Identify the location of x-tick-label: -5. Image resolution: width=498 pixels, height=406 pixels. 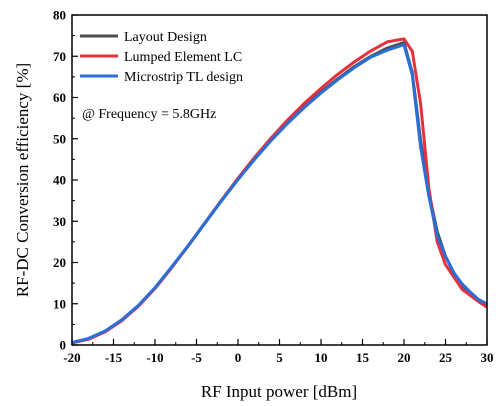
(196, 357).